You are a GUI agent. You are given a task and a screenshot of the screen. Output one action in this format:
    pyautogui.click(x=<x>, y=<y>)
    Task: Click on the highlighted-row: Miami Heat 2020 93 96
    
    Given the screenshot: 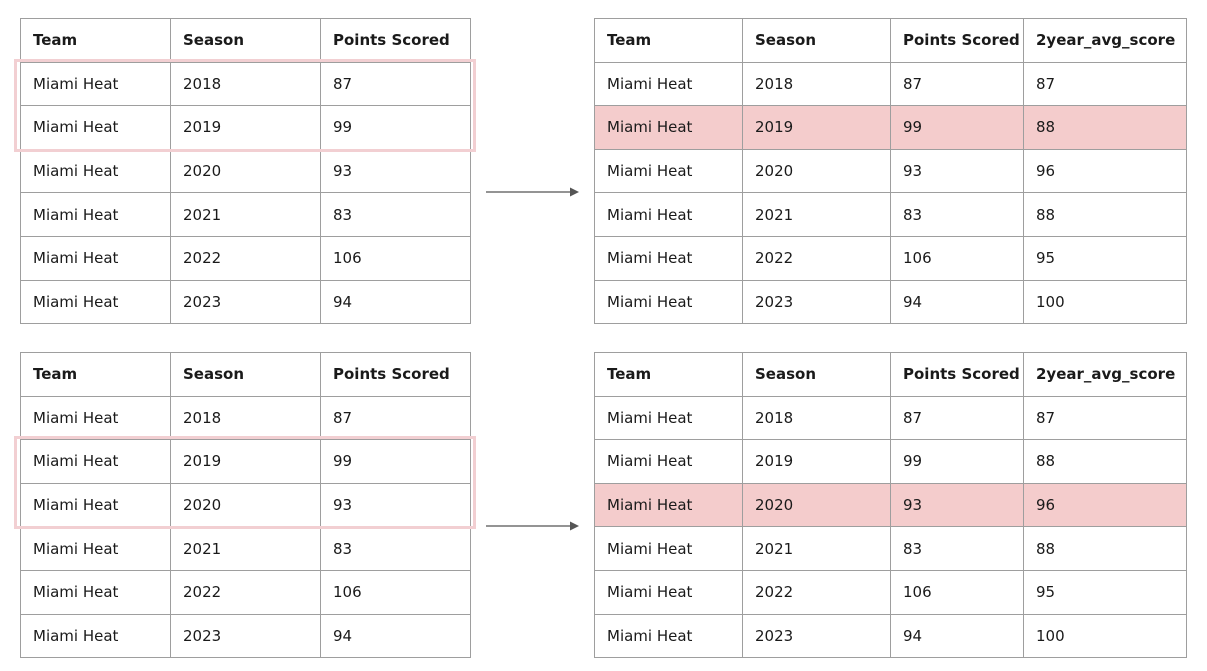 What is the action you would take?
    pyautogui.click(x=890, y=505)
    